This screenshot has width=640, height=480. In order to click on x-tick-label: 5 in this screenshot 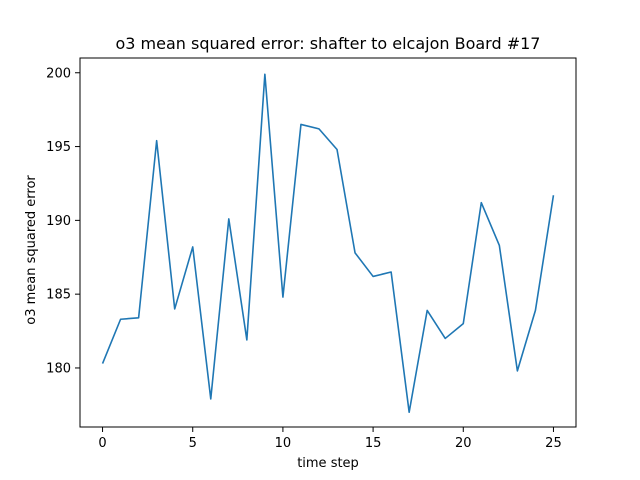, I will do `click(193, 443)`.